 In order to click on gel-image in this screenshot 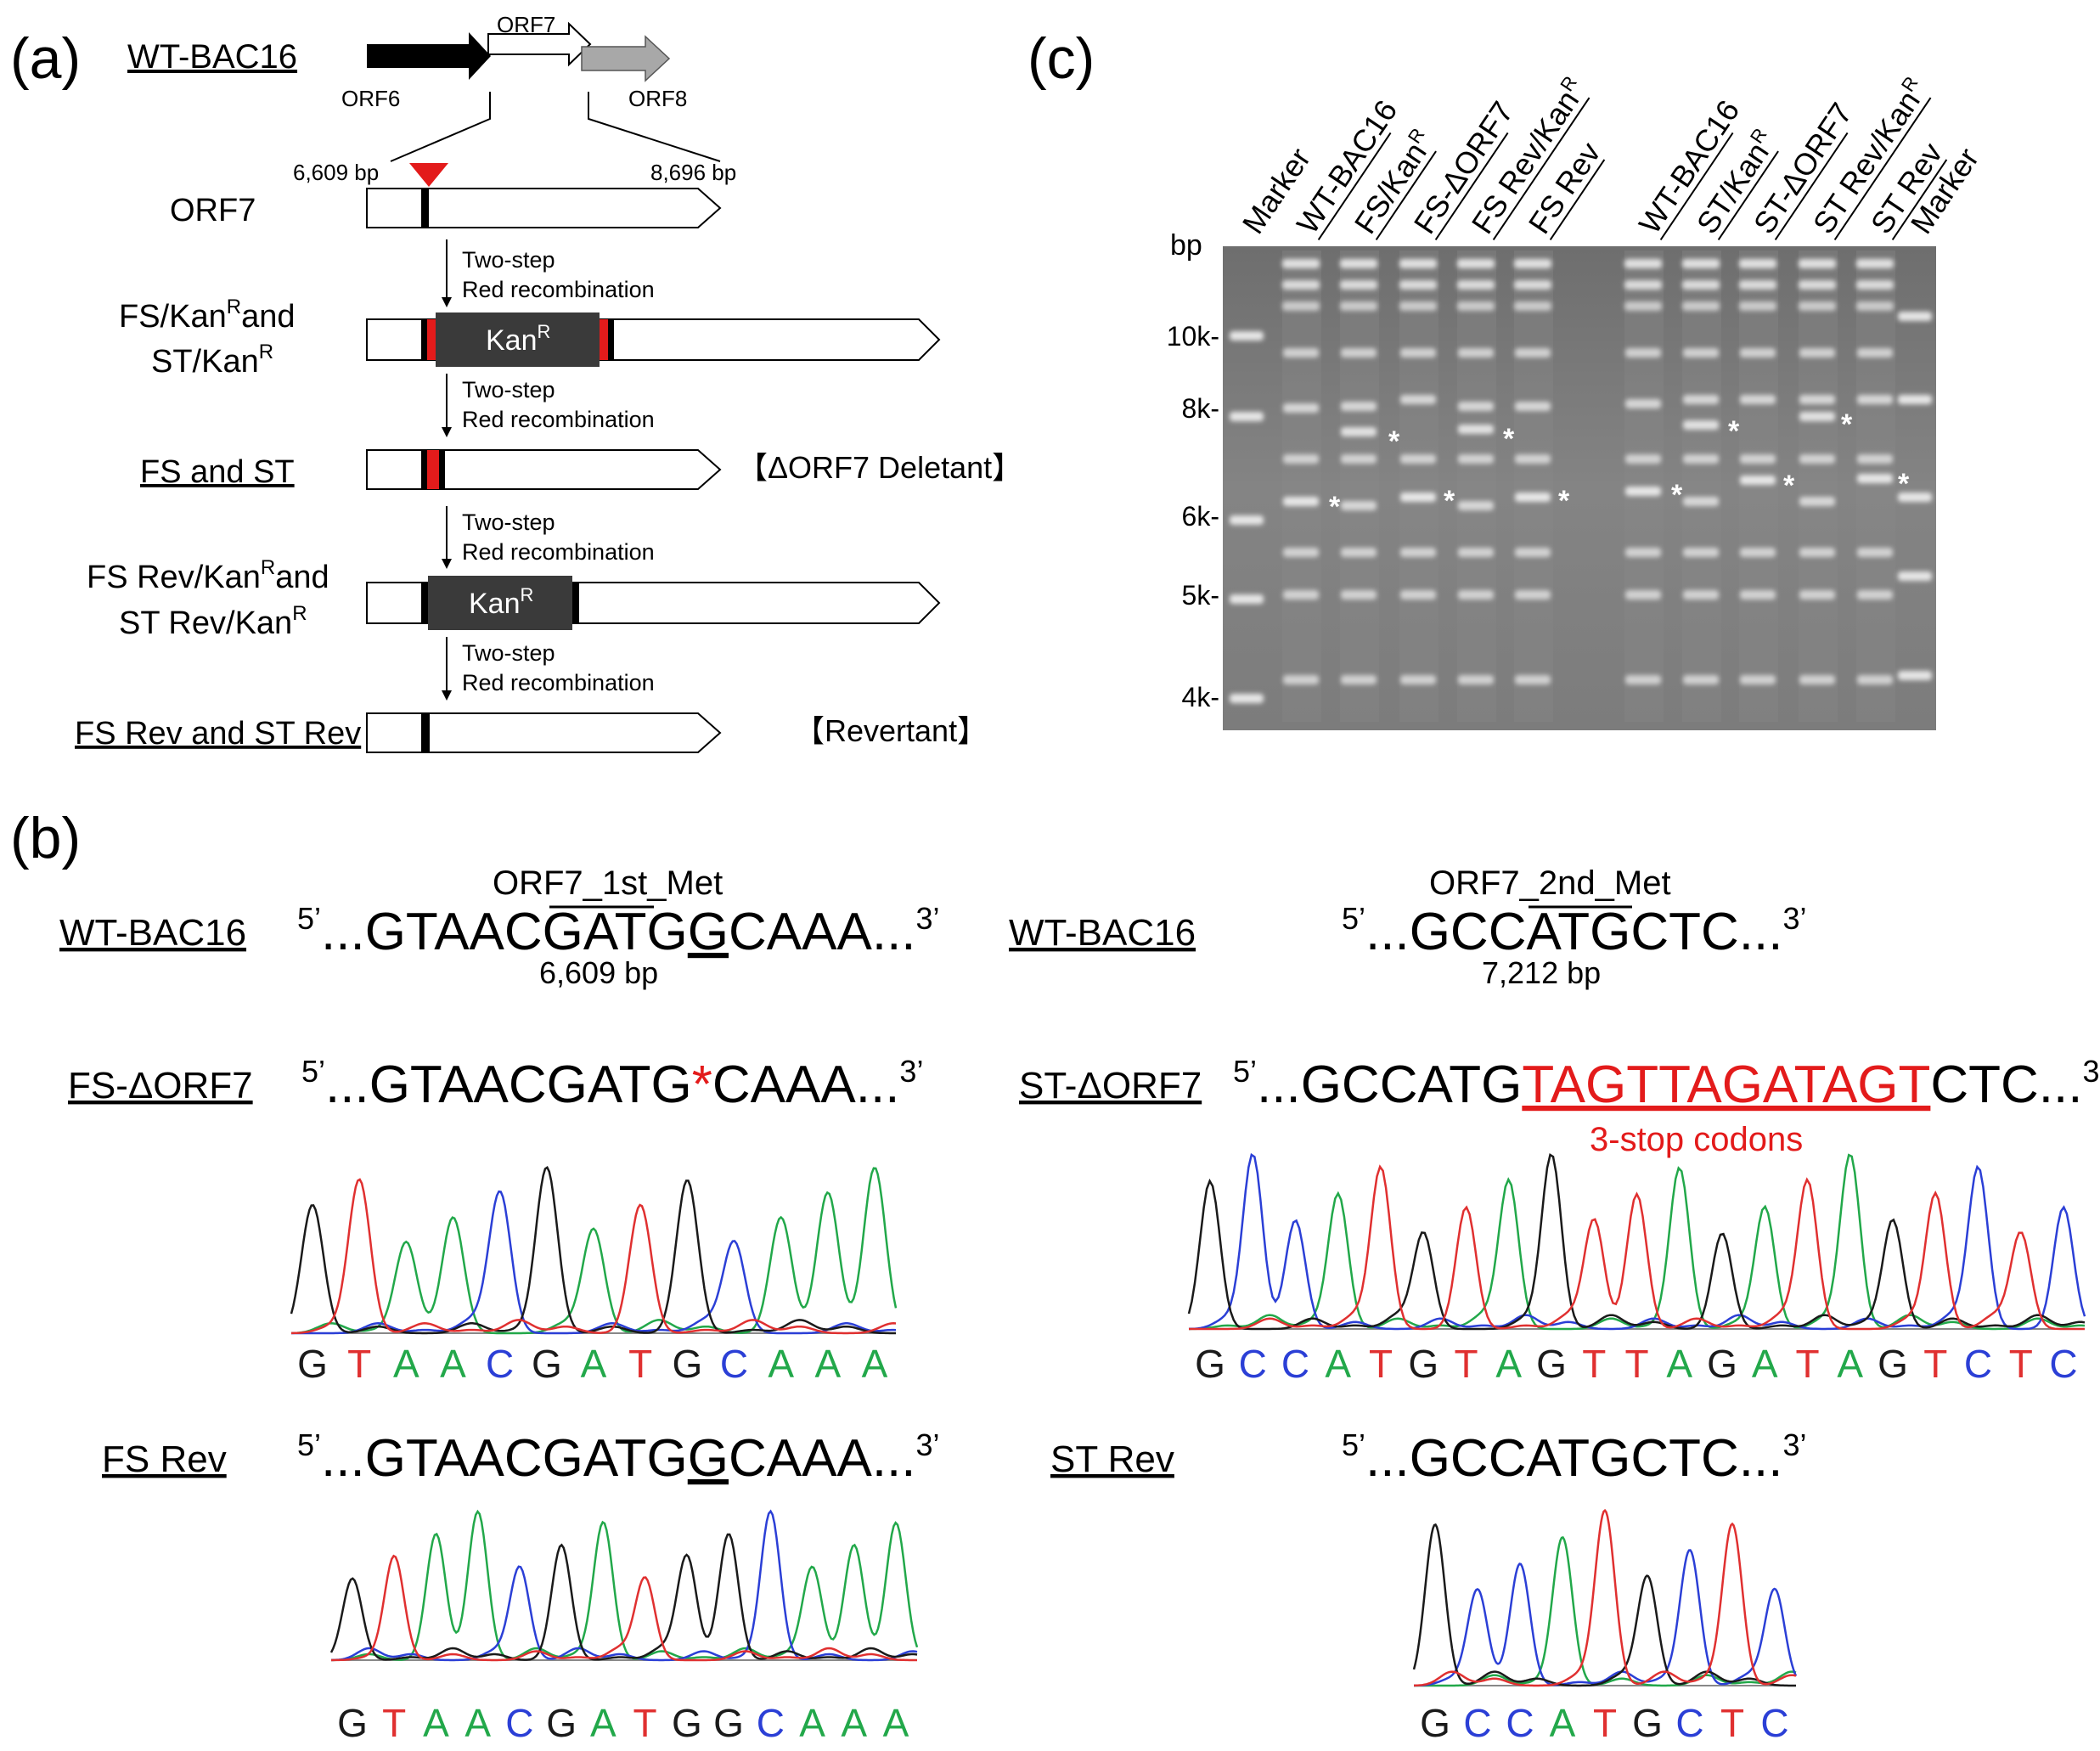, I will do `click(1579, 488)`.